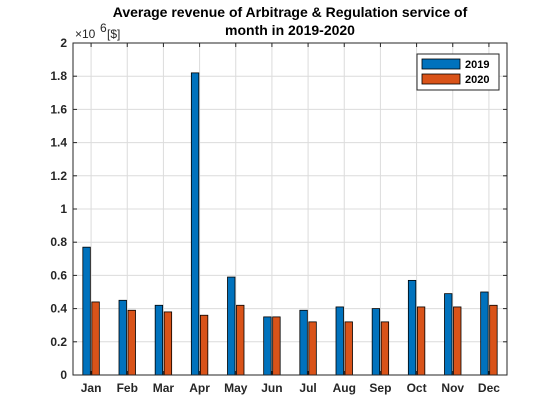  I want to click on y-tick-label: 1.4, so click(58, 143).